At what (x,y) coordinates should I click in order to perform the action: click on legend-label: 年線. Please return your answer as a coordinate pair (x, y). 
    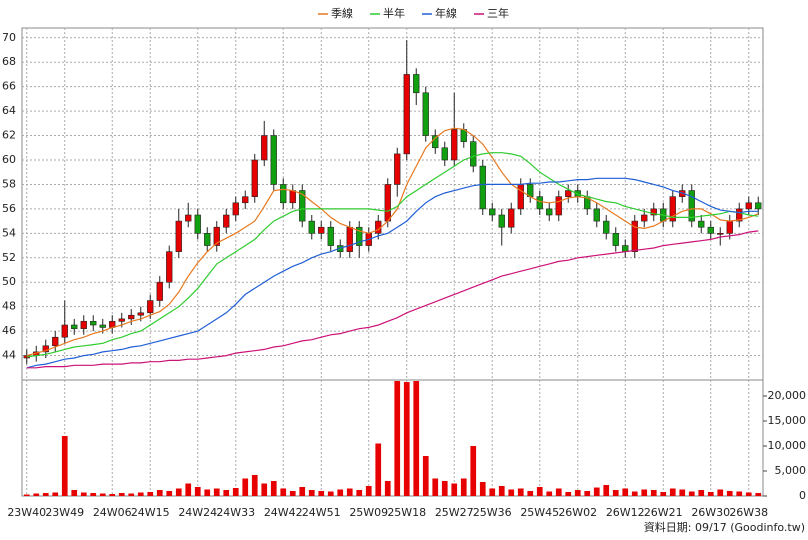
    Looking at the image, I should click on (446, 13).